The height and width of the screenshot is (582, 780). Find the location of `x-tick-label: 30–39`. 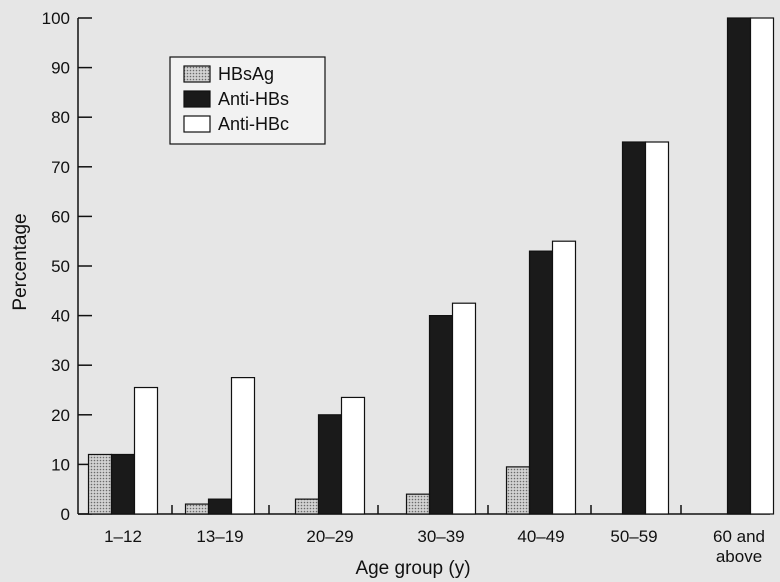

x-tick-label: 30–39 is located at coordinates (440, 536).